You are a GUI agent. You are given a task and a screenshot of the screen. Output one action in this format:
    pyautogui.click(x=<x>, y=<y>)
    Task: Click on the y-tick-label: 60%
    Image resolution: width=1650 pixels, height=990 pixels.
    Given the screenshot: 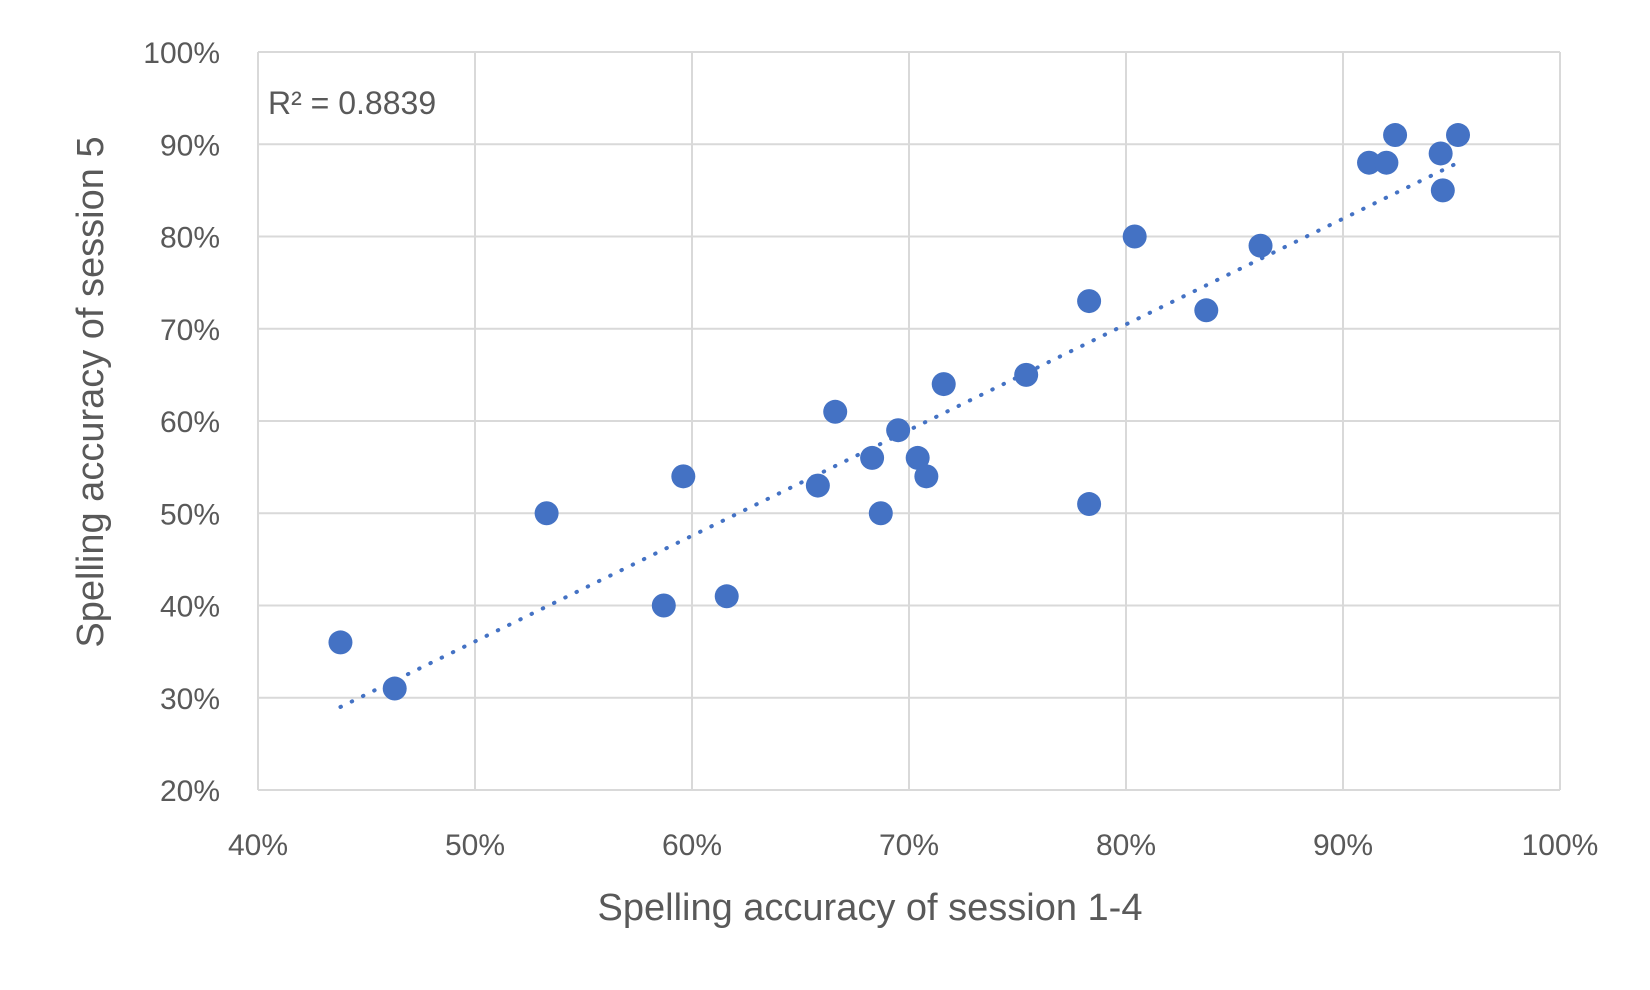 What is the action you would take?
    pyautogui.click(x=190, y=422)
    